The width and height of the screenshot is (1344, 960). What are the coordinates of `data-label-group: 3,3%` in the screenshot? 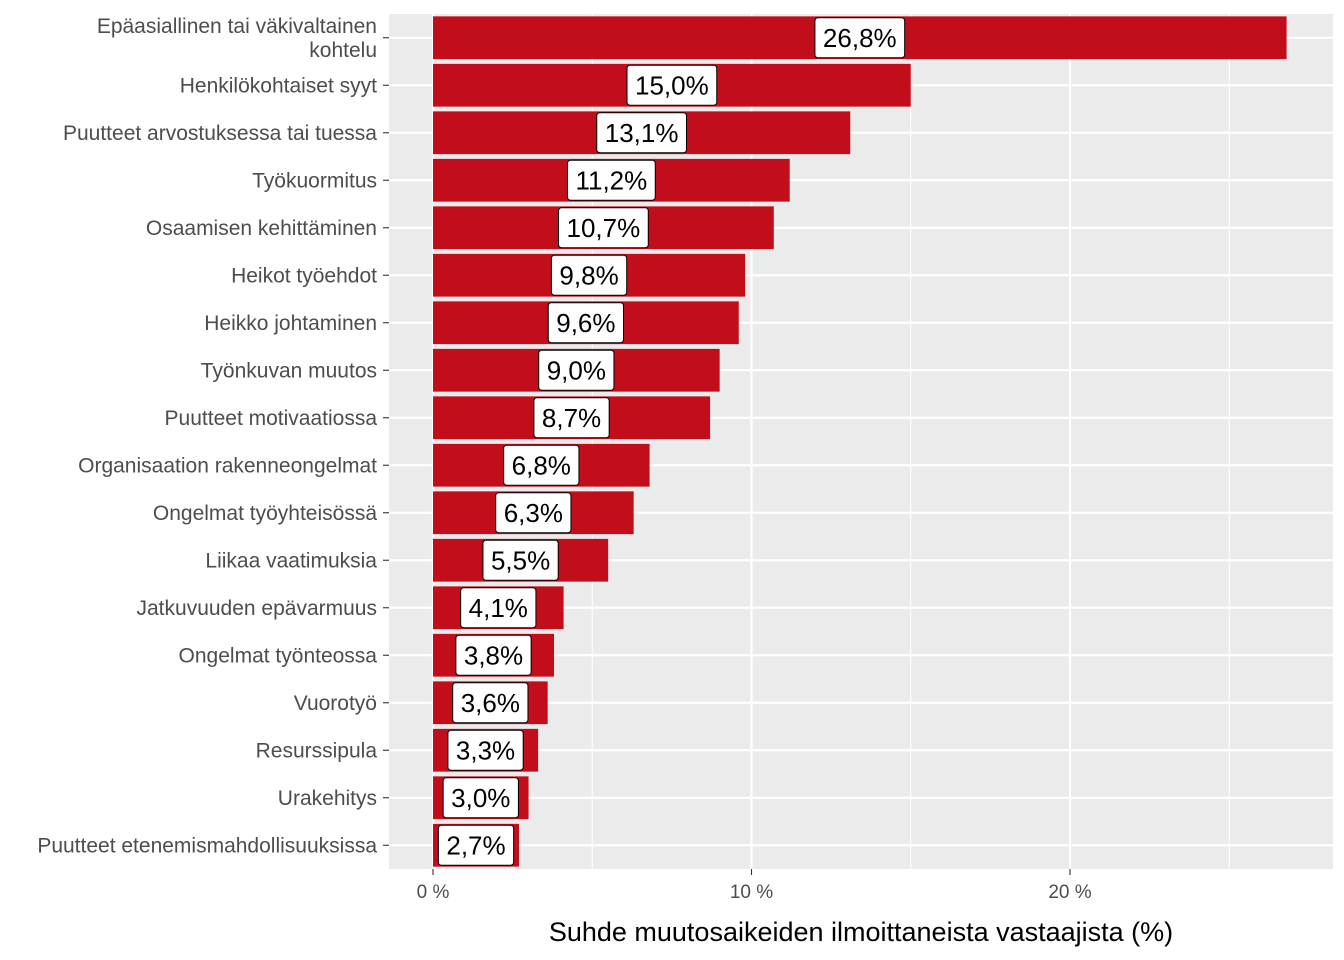 It's located at (485, 750).